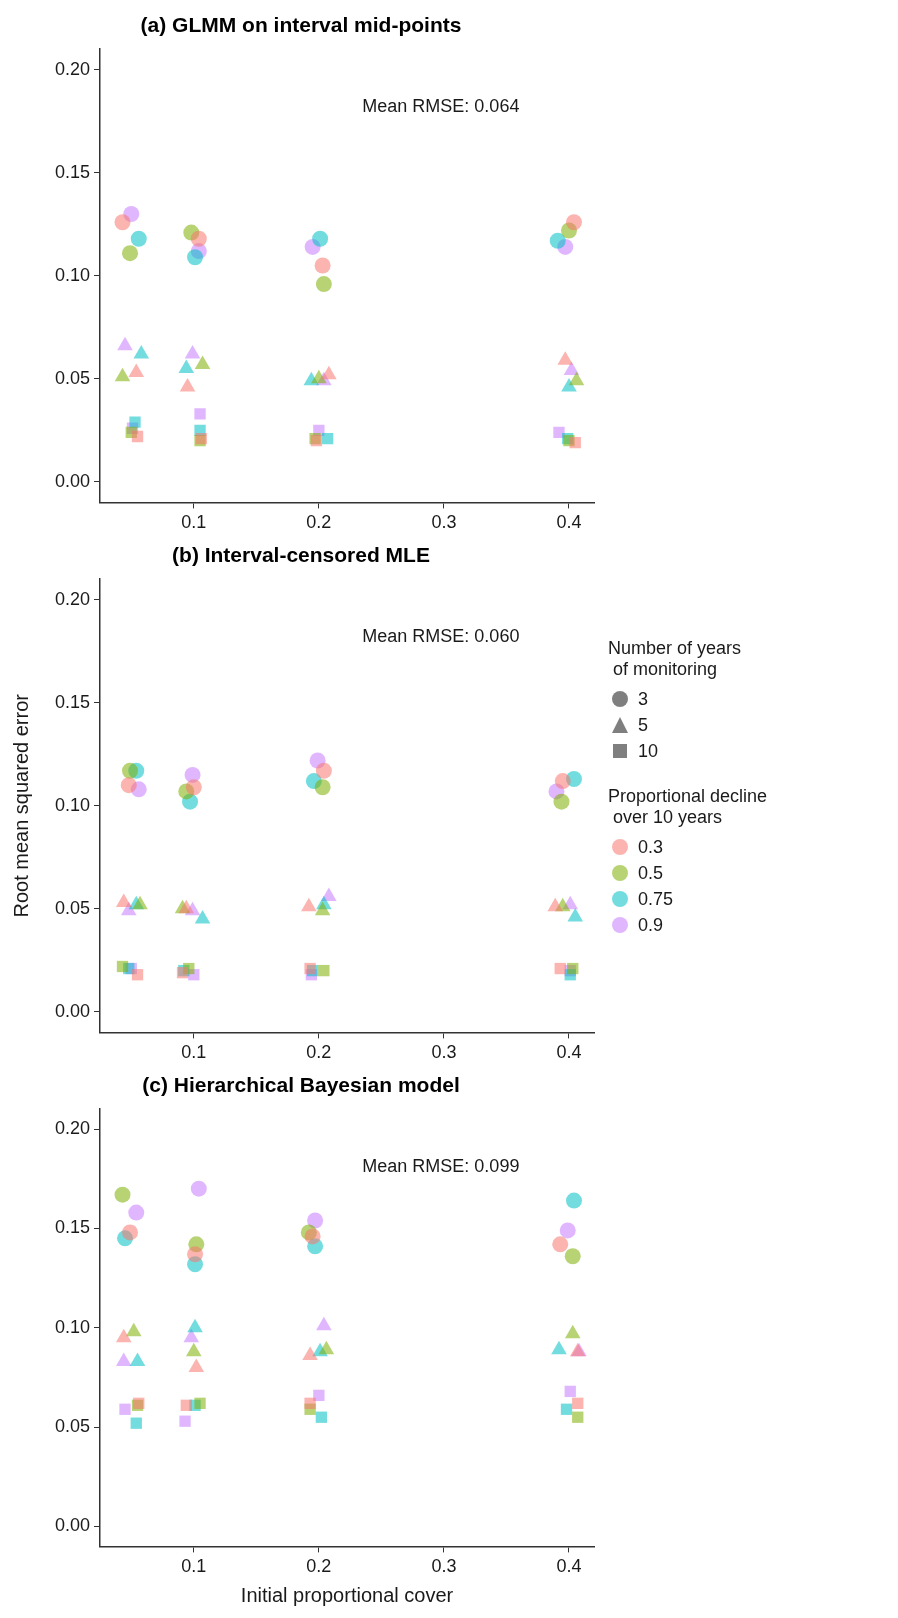  I want to click on legend-label: 0.9, so click(651, 925).